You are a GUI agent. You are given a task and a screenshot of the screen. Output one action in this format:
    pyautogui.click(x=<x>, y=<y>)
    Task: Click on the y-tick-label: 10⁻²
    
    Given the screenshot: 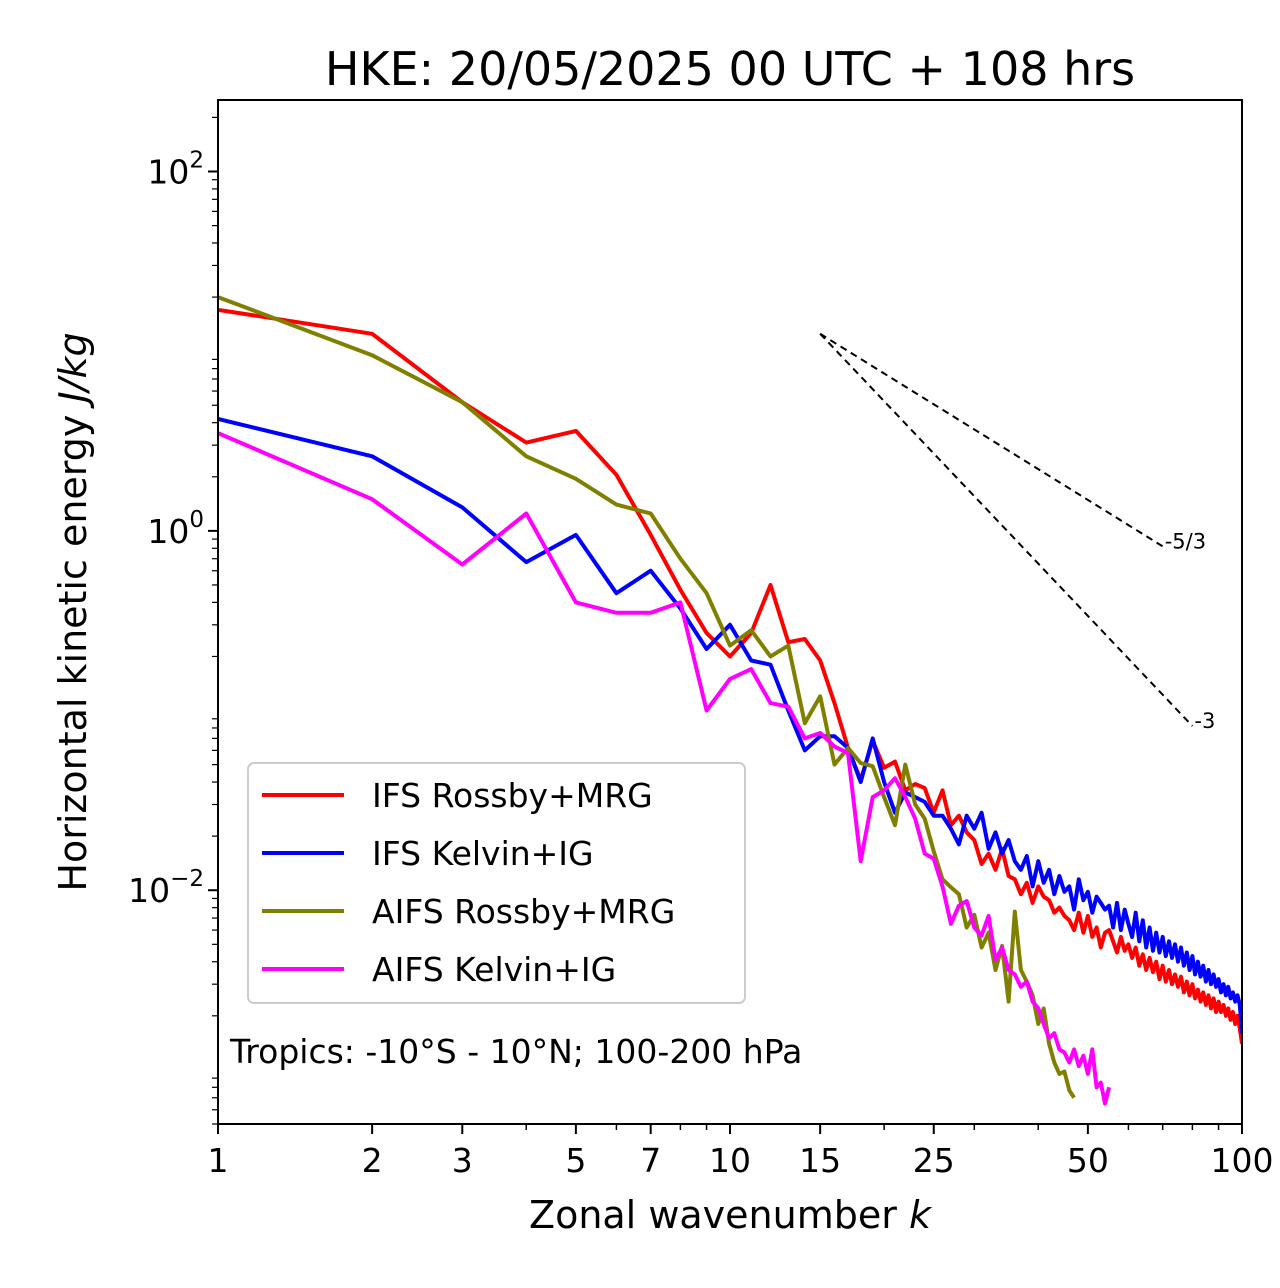 What is the action you would take?
    pyautogui.click(x=166, y=888)
    